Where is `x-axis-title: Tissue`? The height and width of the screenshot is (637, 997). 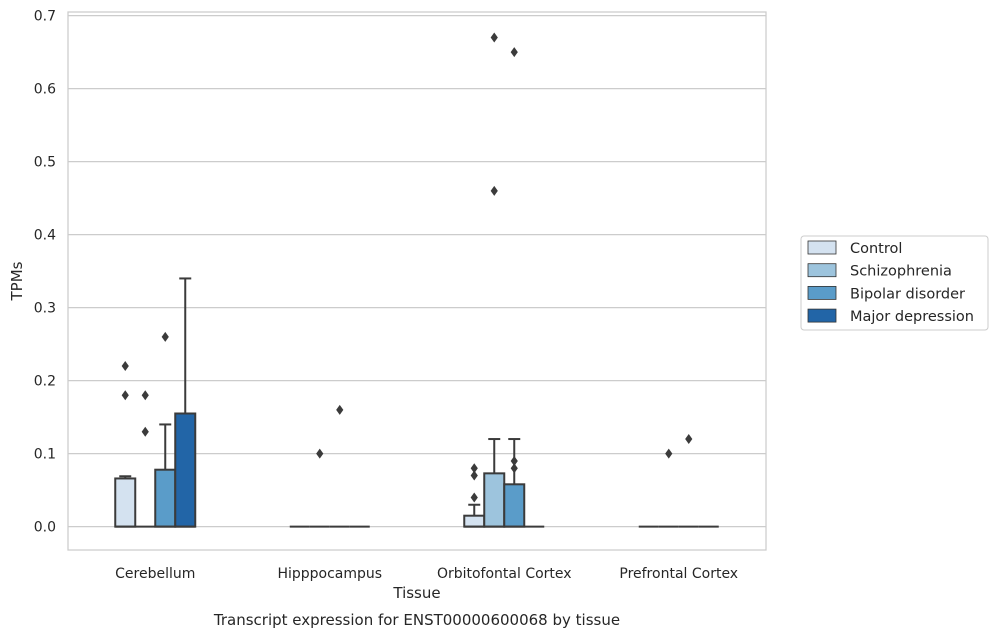 x-axis-title: Tissue is located at coordinates (416, 593).